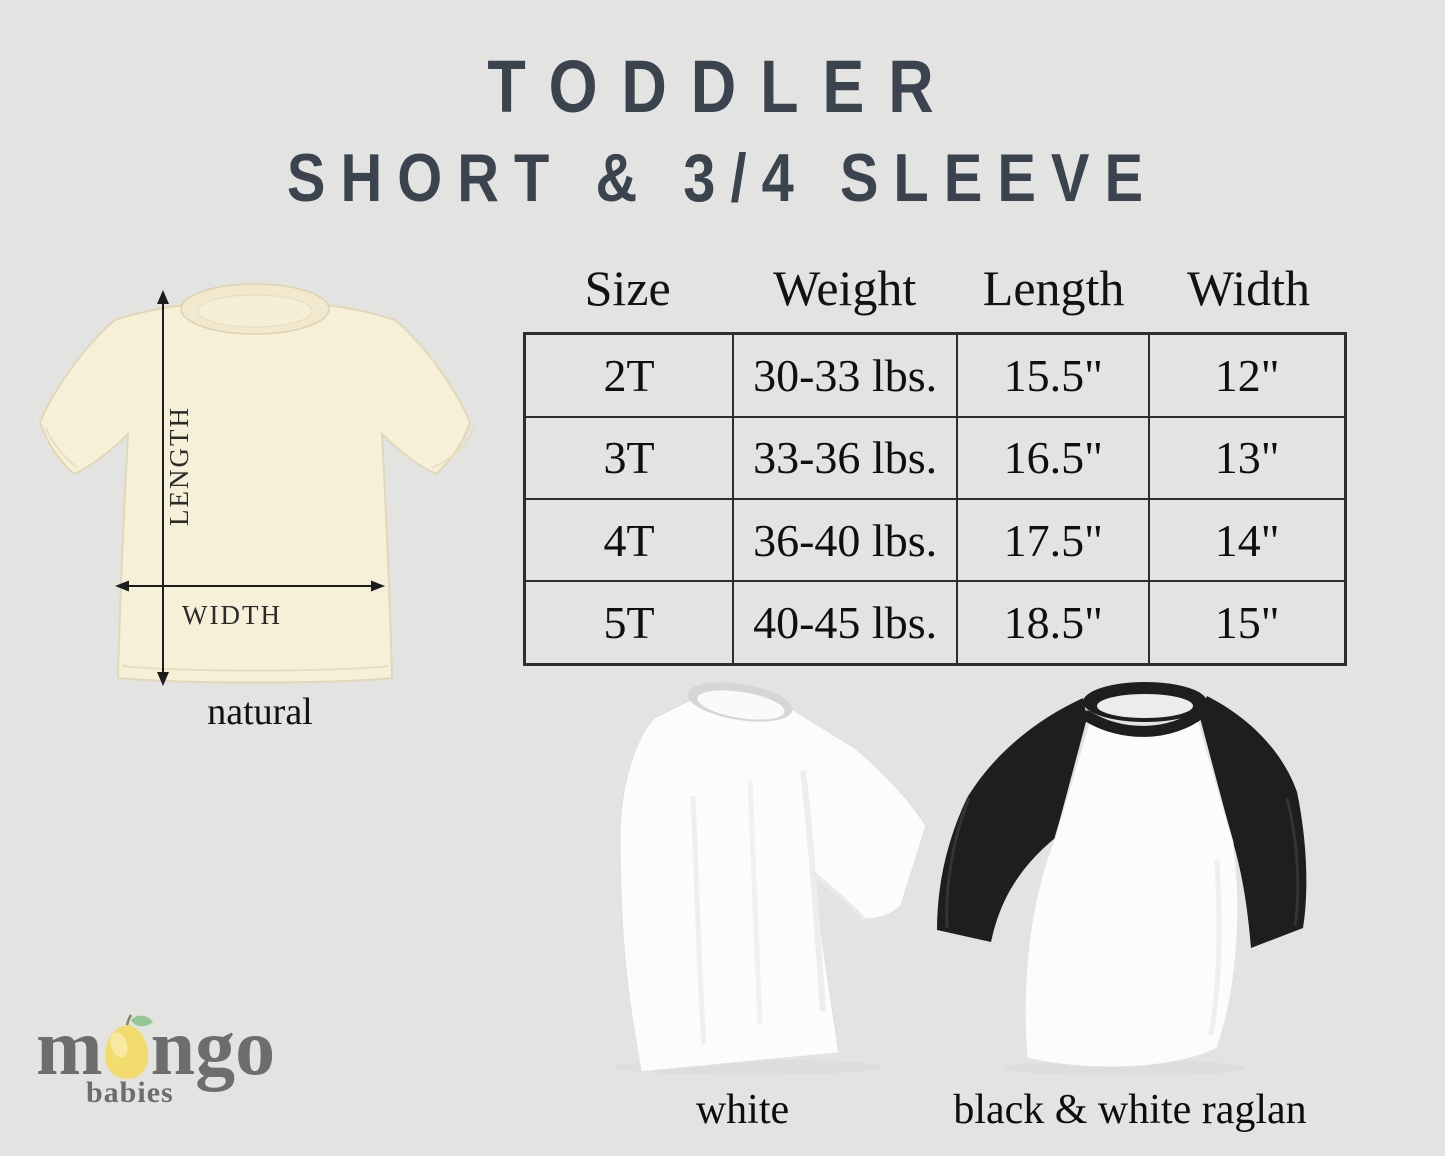 This screenshot has height=1156, width=1445. What do you see at coordinates (845, 540) in the screenshot?
I see `cell-weight: 36-40 lbs.` at bounding box center [845, 540].